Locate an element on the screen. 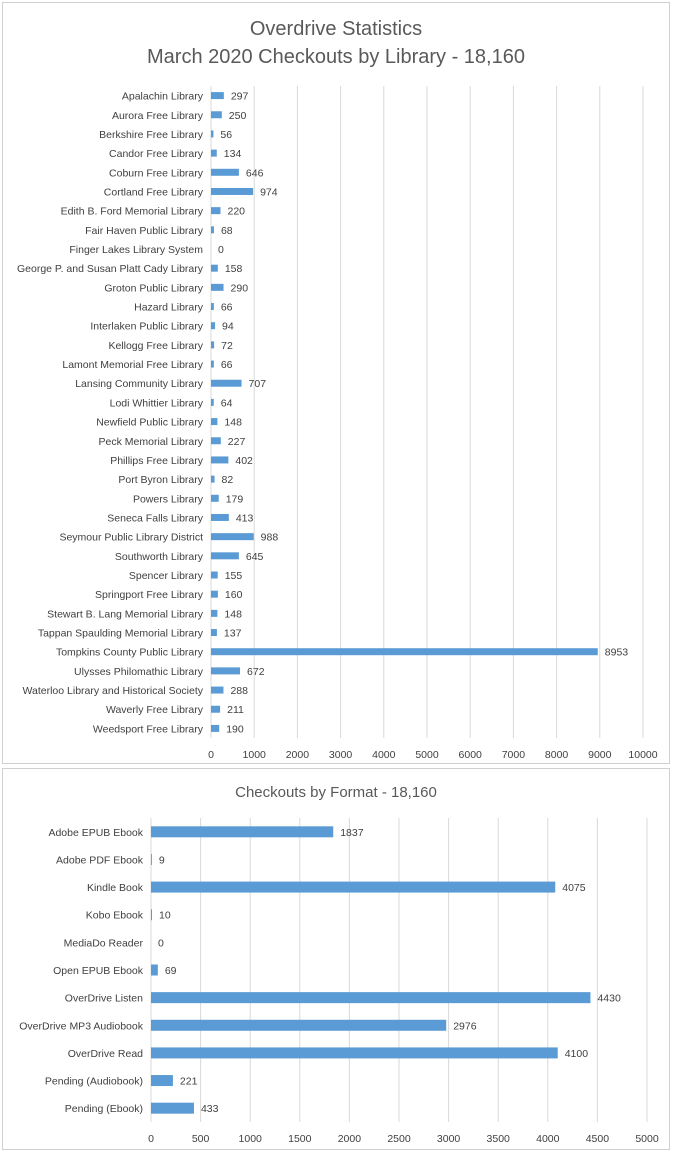 The width and height of the screenshot is (674, 1153). data-label: 158 is located at coordinates (234, 269).